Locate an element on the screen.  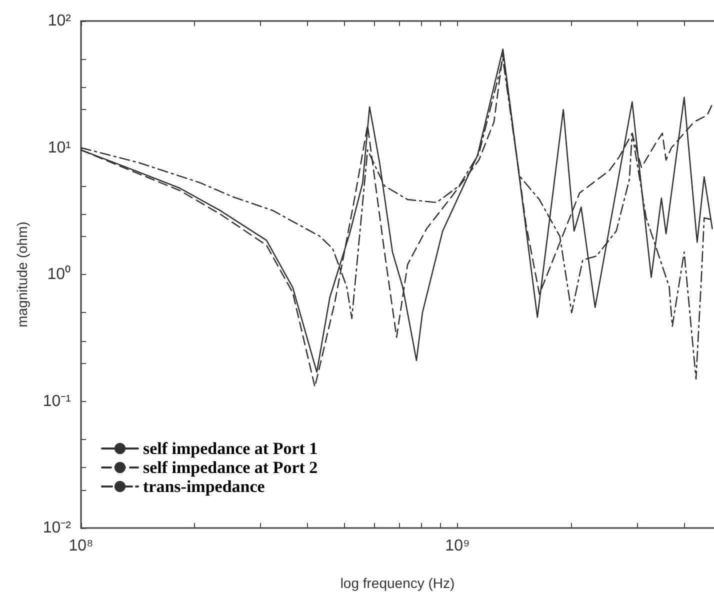
y-tick-label: 10⁻¹ is located at coordinates (56, 401).